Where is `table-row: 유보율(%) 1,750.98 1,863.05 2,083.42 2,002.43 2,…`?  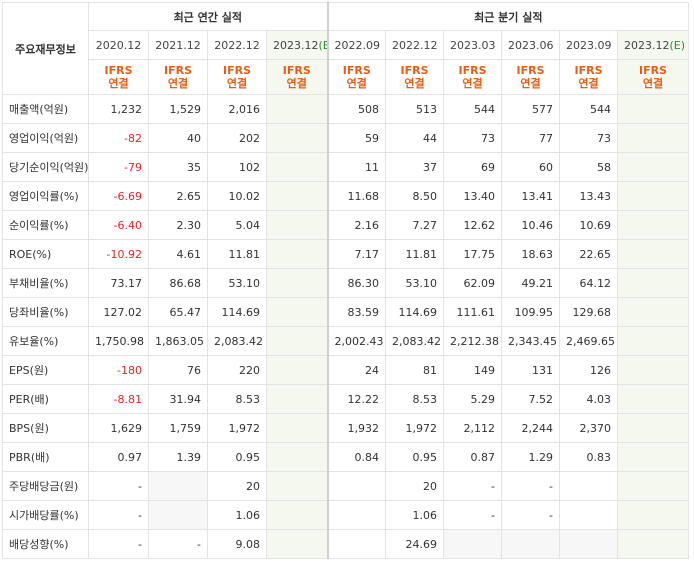 table-row: 유보율(%) 1,750.98 1,863.05 2,083.42 2,002.43 2,… is located at coordinates (346, 341).